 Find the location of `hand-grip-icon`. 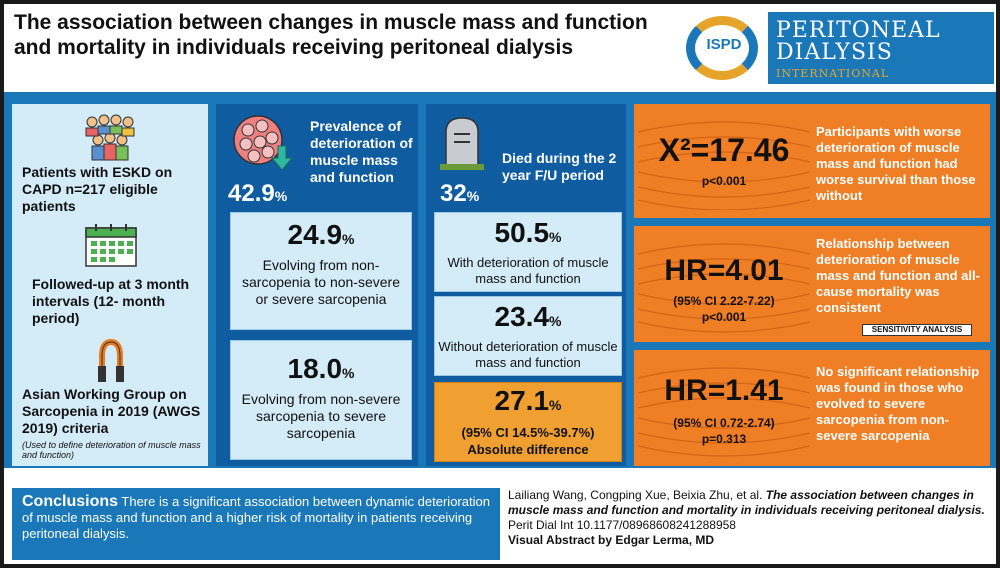

hand-grip-icon is located at coordinates (111, 360).